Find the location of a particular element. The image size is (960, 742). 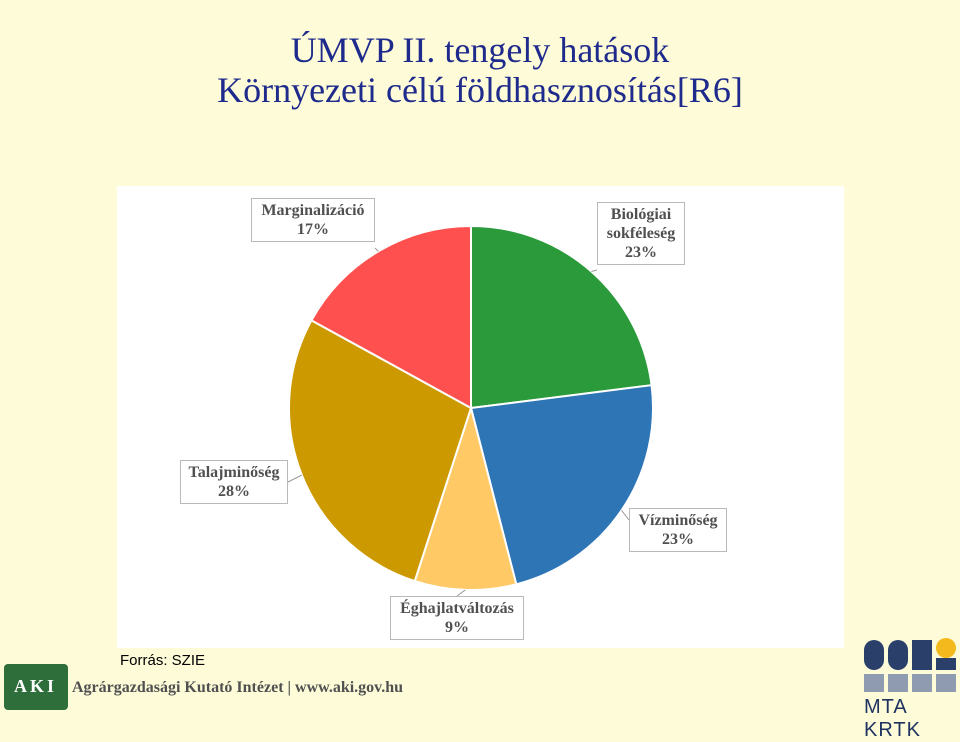

slice-value-1: 23% is located at coordinates (641, 252).